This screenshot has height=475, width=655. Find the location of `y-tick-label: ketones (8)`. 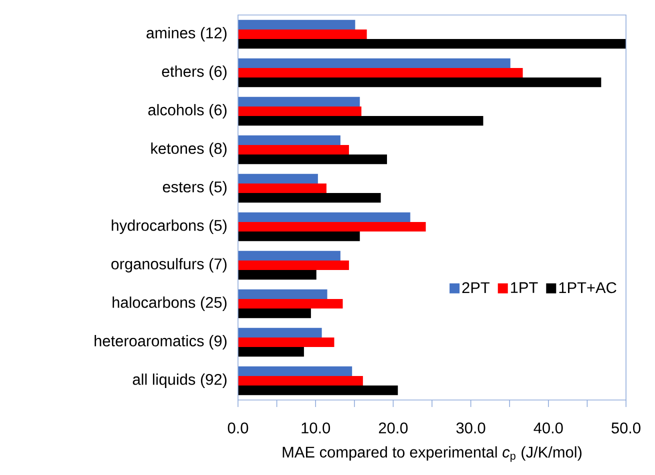

y-tick-label: ketones (8) is located at coordinates (189, 149).